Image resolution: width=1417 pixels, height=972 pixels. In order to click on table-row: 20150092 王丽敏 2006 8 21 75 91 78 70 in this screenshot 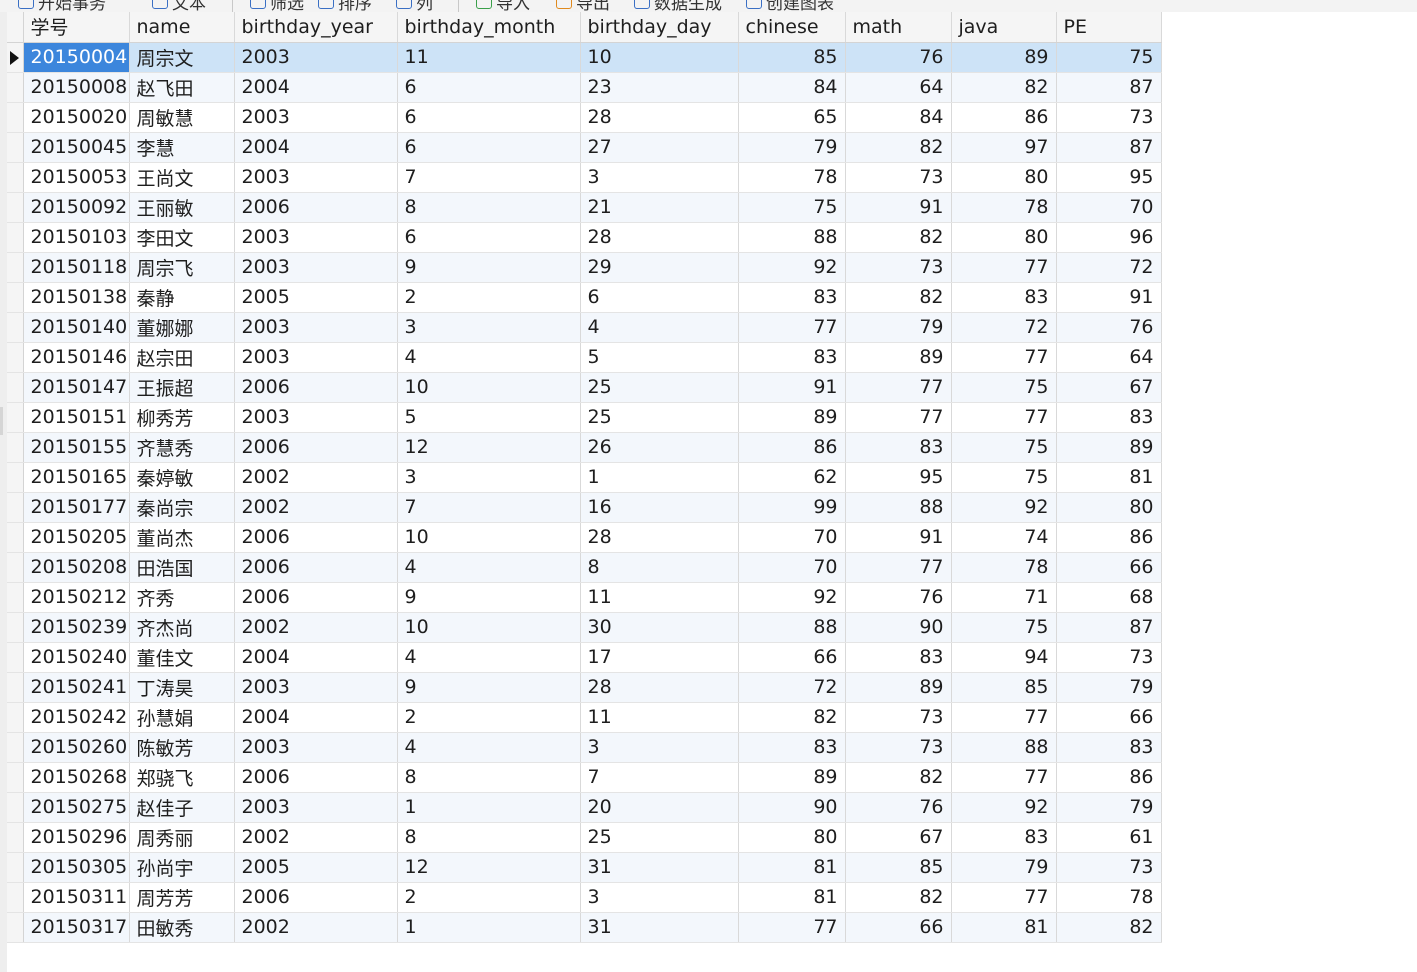, I will do `click(584, 207)`.